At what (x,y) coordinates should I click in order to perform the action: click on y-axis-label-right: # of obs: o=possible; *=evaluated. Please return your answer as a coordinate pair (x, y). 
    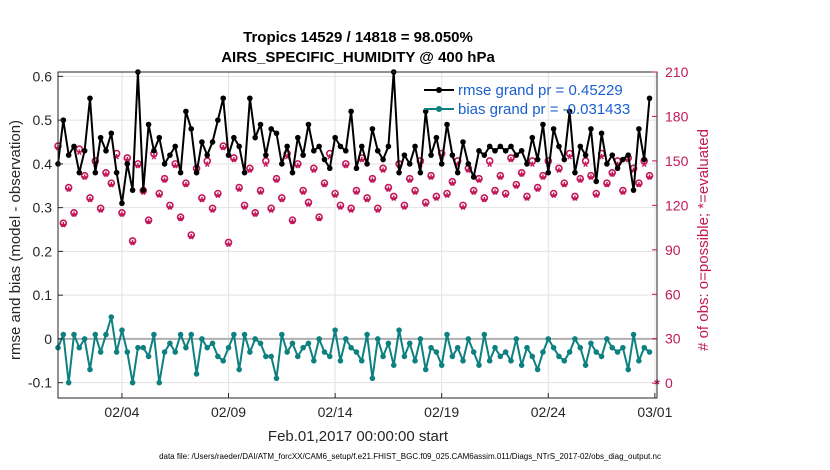
    Looking at the image, I should click on (703, 240).